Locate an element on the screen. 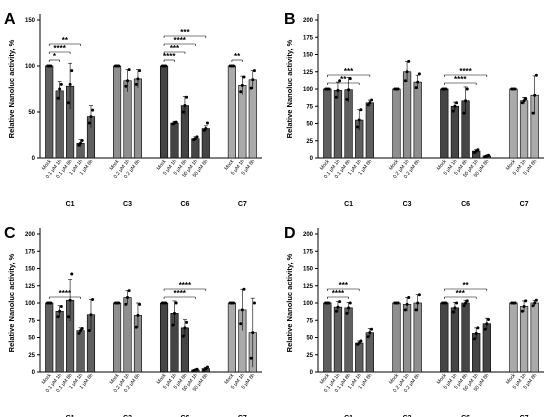 Image resolution: width=550 pixels, height=417 pixels. y-tick-label: 50 is located at coordinates (309, 125).